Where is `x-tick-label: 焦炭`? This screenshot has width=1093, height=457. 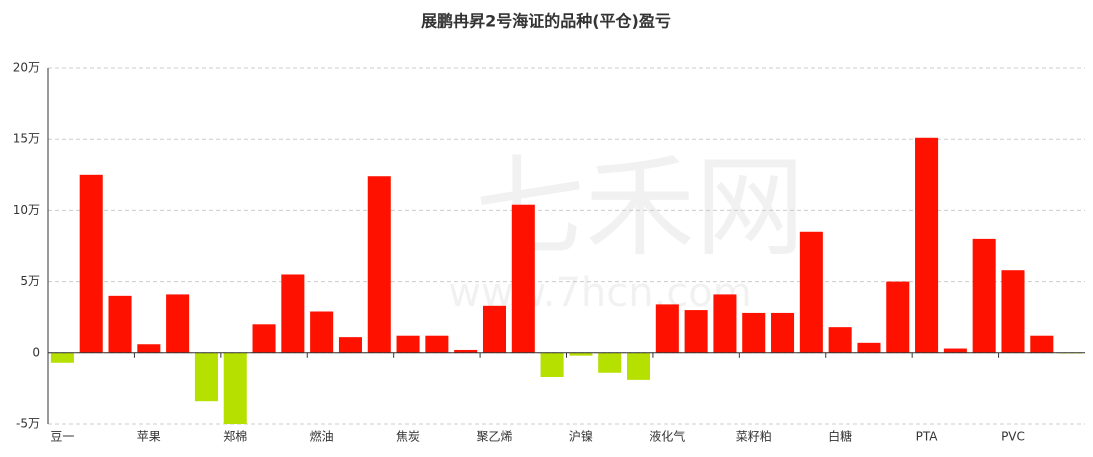 x-tick-label: 焦炭 is located at coordinates (408, 437).